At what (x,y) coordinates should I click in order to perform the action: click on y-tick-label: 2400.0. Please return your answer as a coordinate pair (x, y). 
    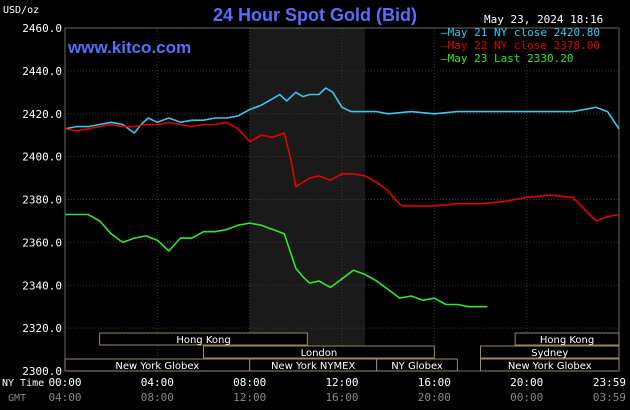
    Looking at the image, I should click on (42, 157).